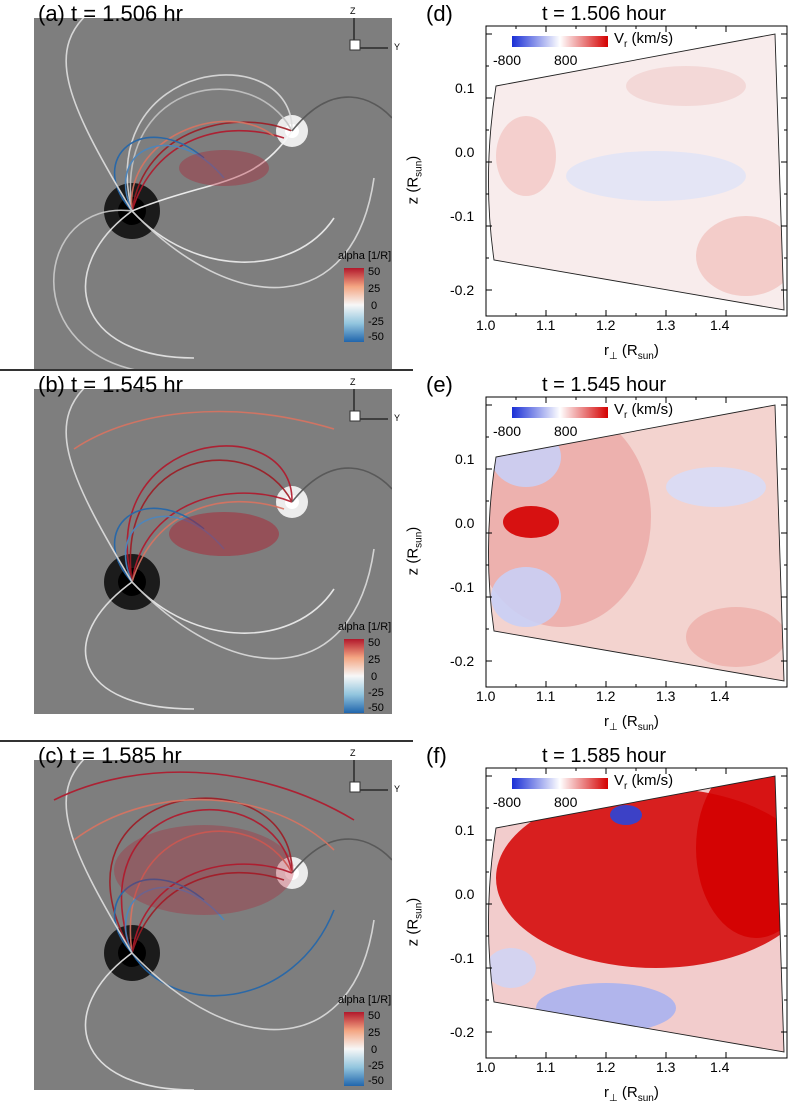 The width and height of the screenshot is (800, 1112). I want to click on panel-d-label: (d), so click(439, 13).